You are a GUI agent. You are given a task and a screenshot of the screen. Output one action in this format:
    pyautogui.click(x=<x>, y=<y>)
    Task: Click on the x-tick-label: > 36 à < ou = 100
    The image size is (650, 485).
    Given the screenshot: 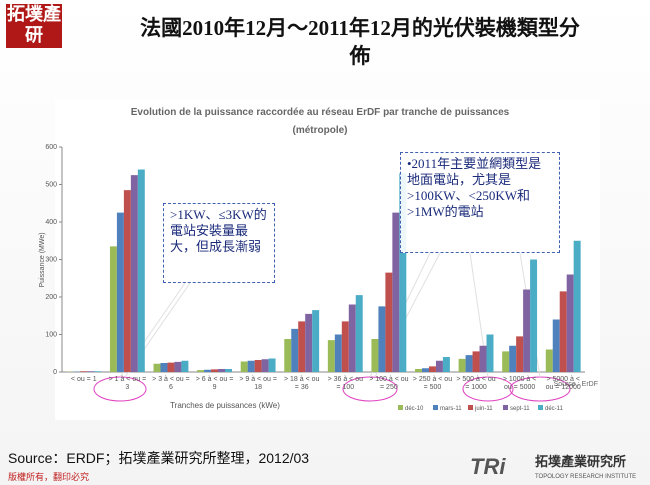 What is the action you would take?
    pyautogui.click(x=345, y=383)
    